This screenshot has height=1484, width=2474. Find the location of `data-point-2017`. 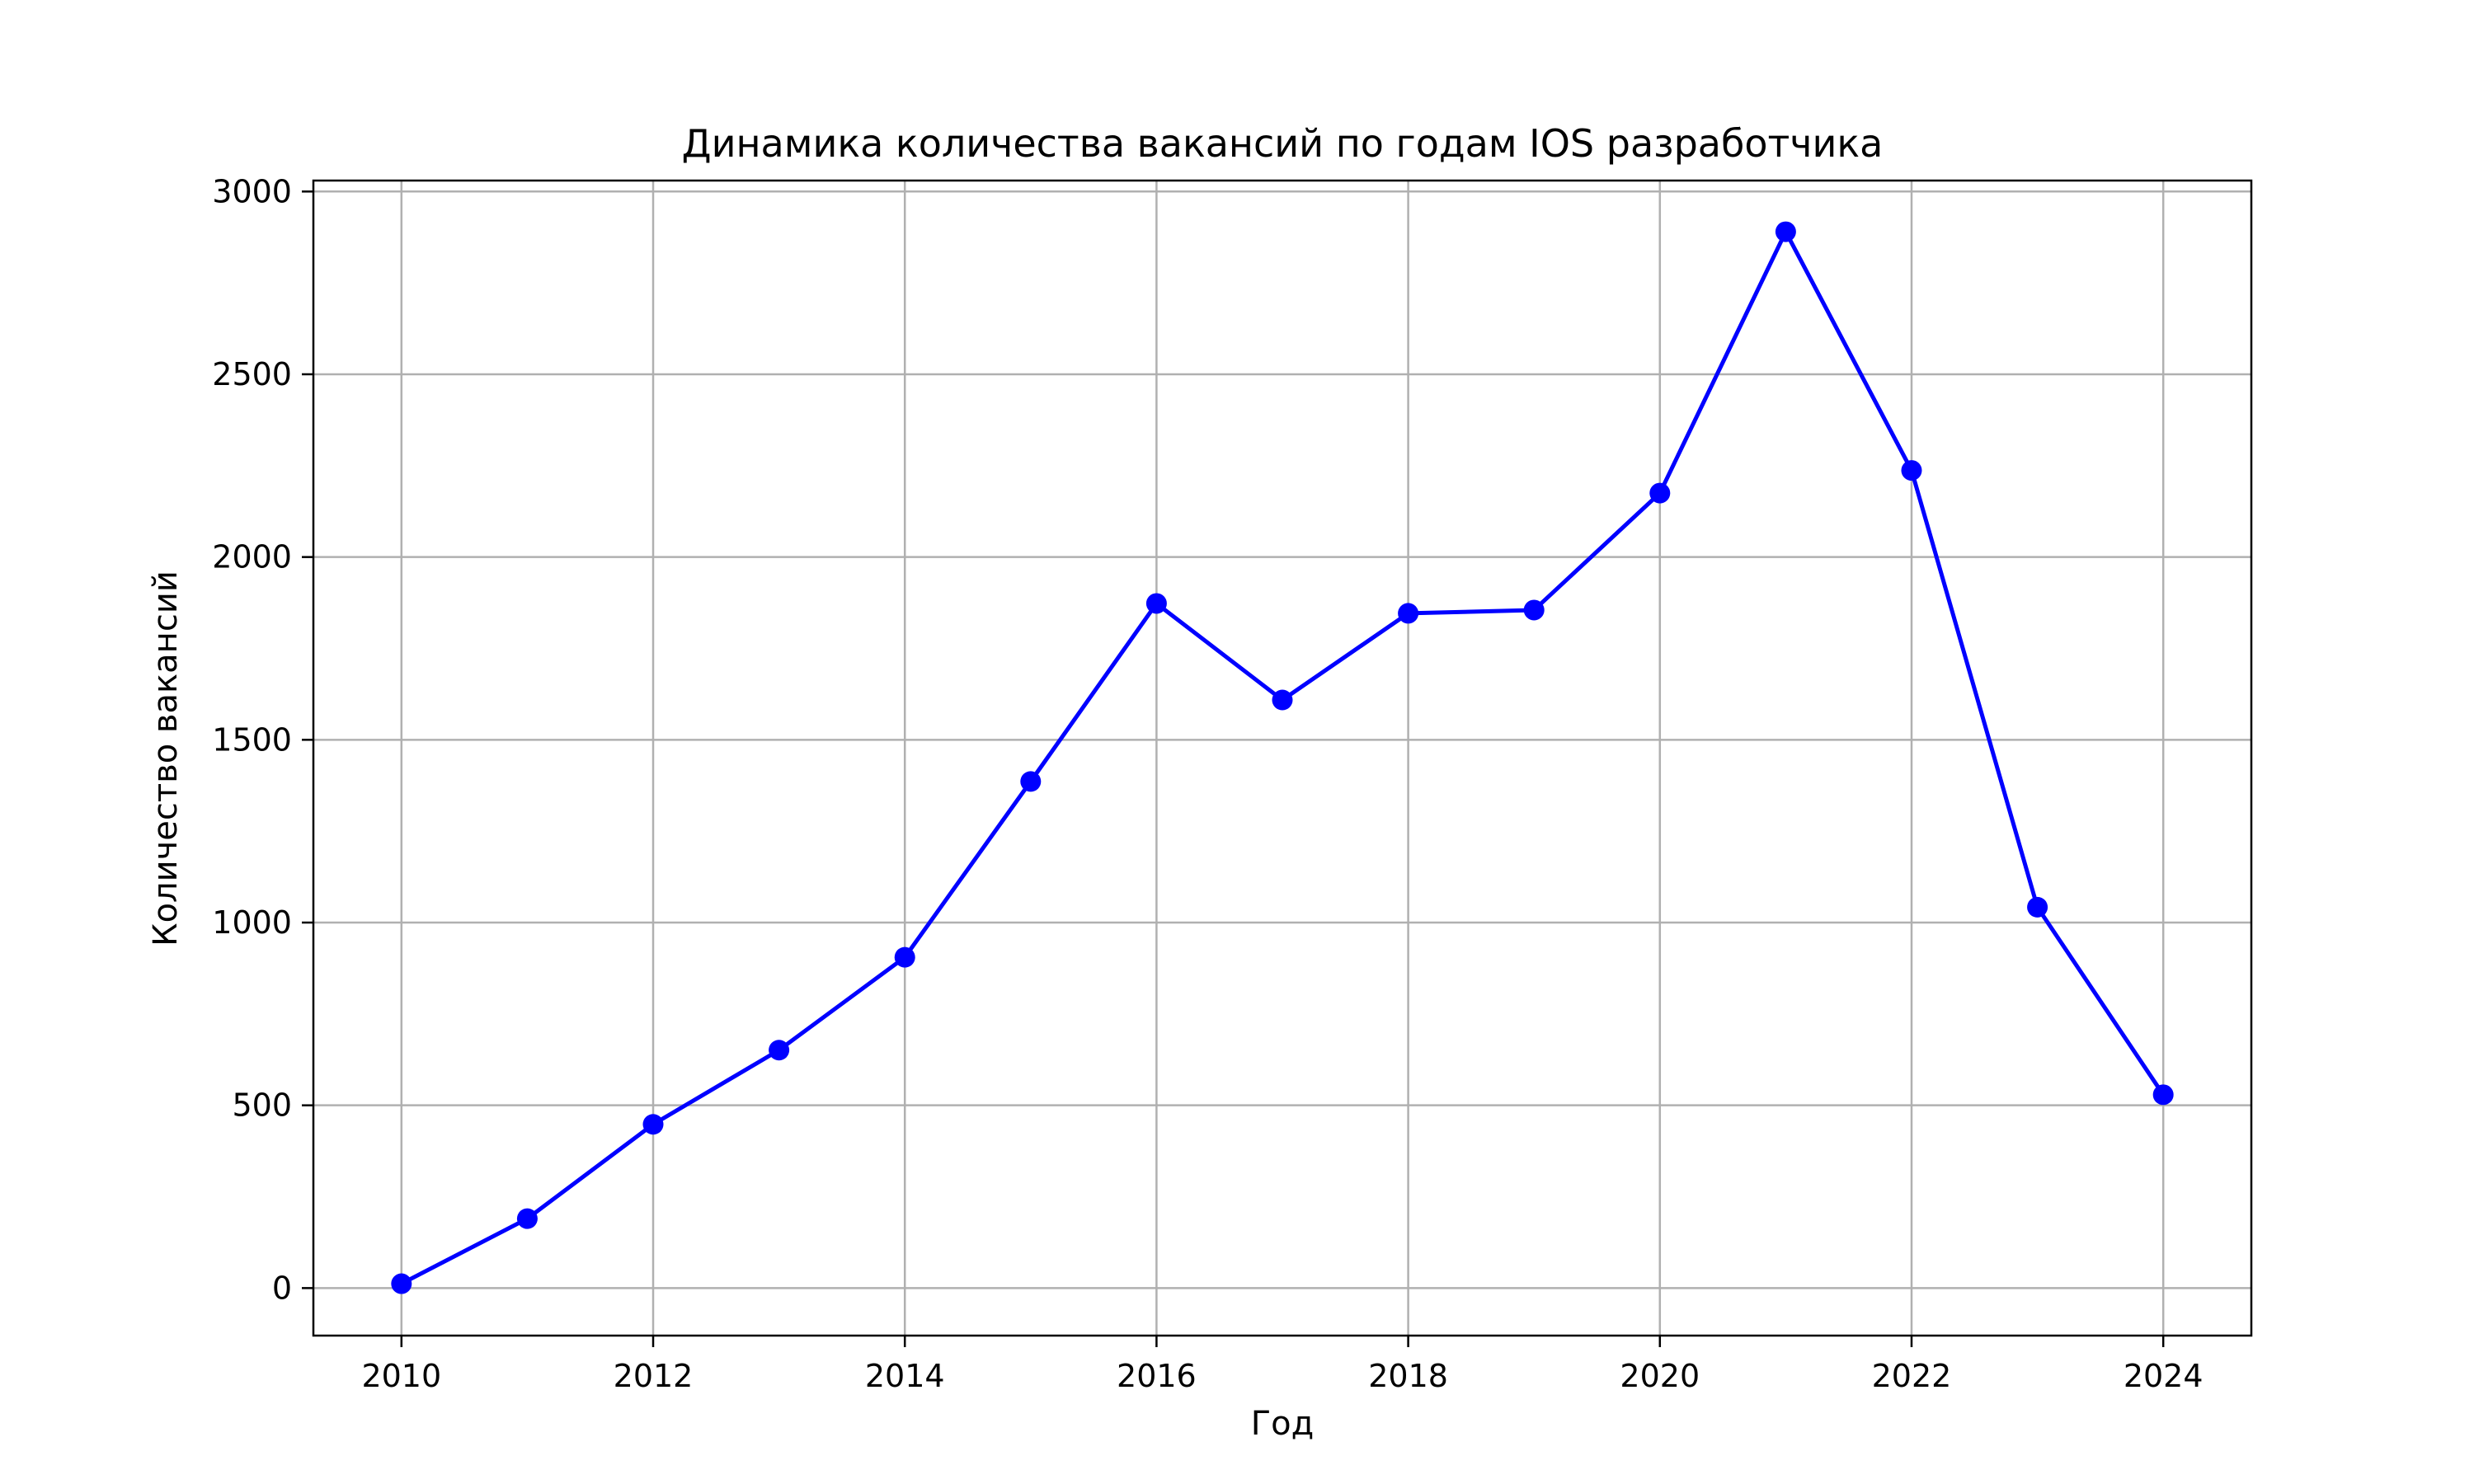

data-point-2017 is located at coordinates (1282, 700).